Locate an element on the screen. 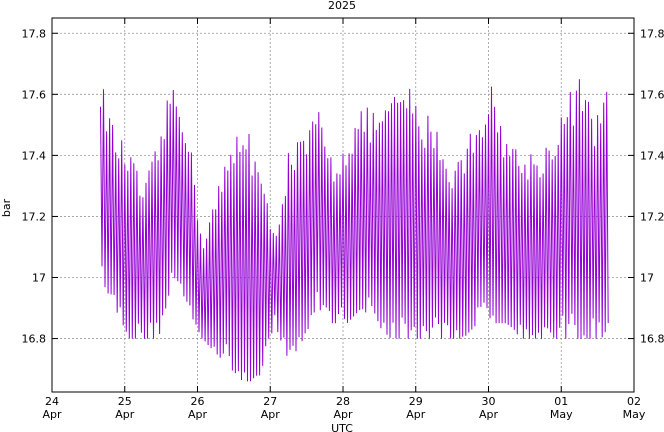 This screenshot has height=432, width=664. y-tick-label-left: 17 is located at coordinates (39, 278).